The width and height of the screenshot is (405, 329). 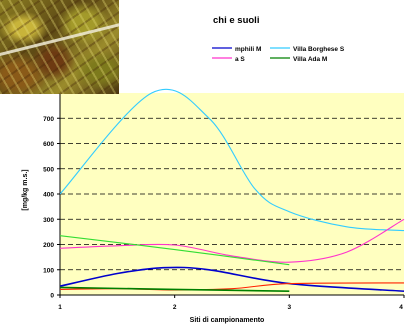 I want to click on y-tick-label-1: 100, so click(x=48, y=270).